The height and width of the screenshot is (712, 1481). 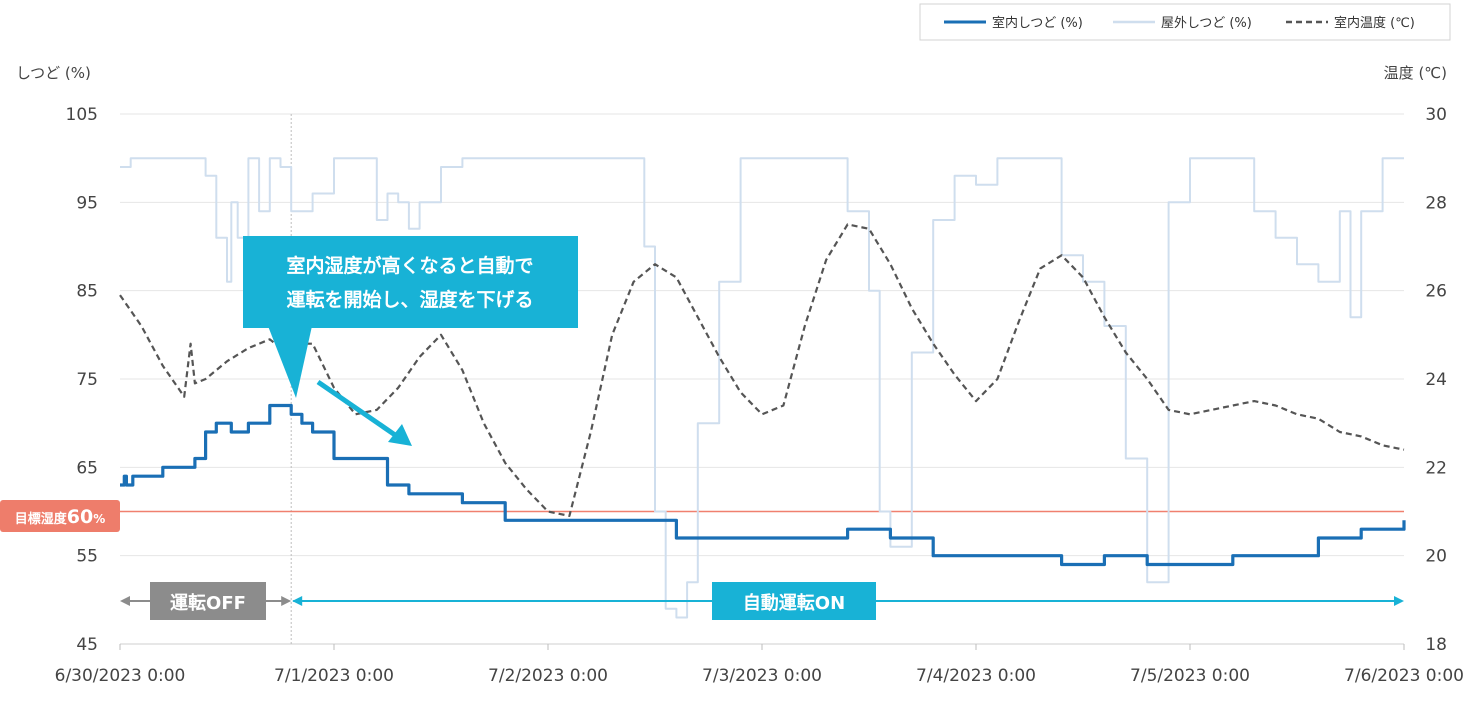 What do you see at coordinates (297, 601) in the screenshot?
I see `on-band-arrowhead-left` at bounding box center [297, 601].